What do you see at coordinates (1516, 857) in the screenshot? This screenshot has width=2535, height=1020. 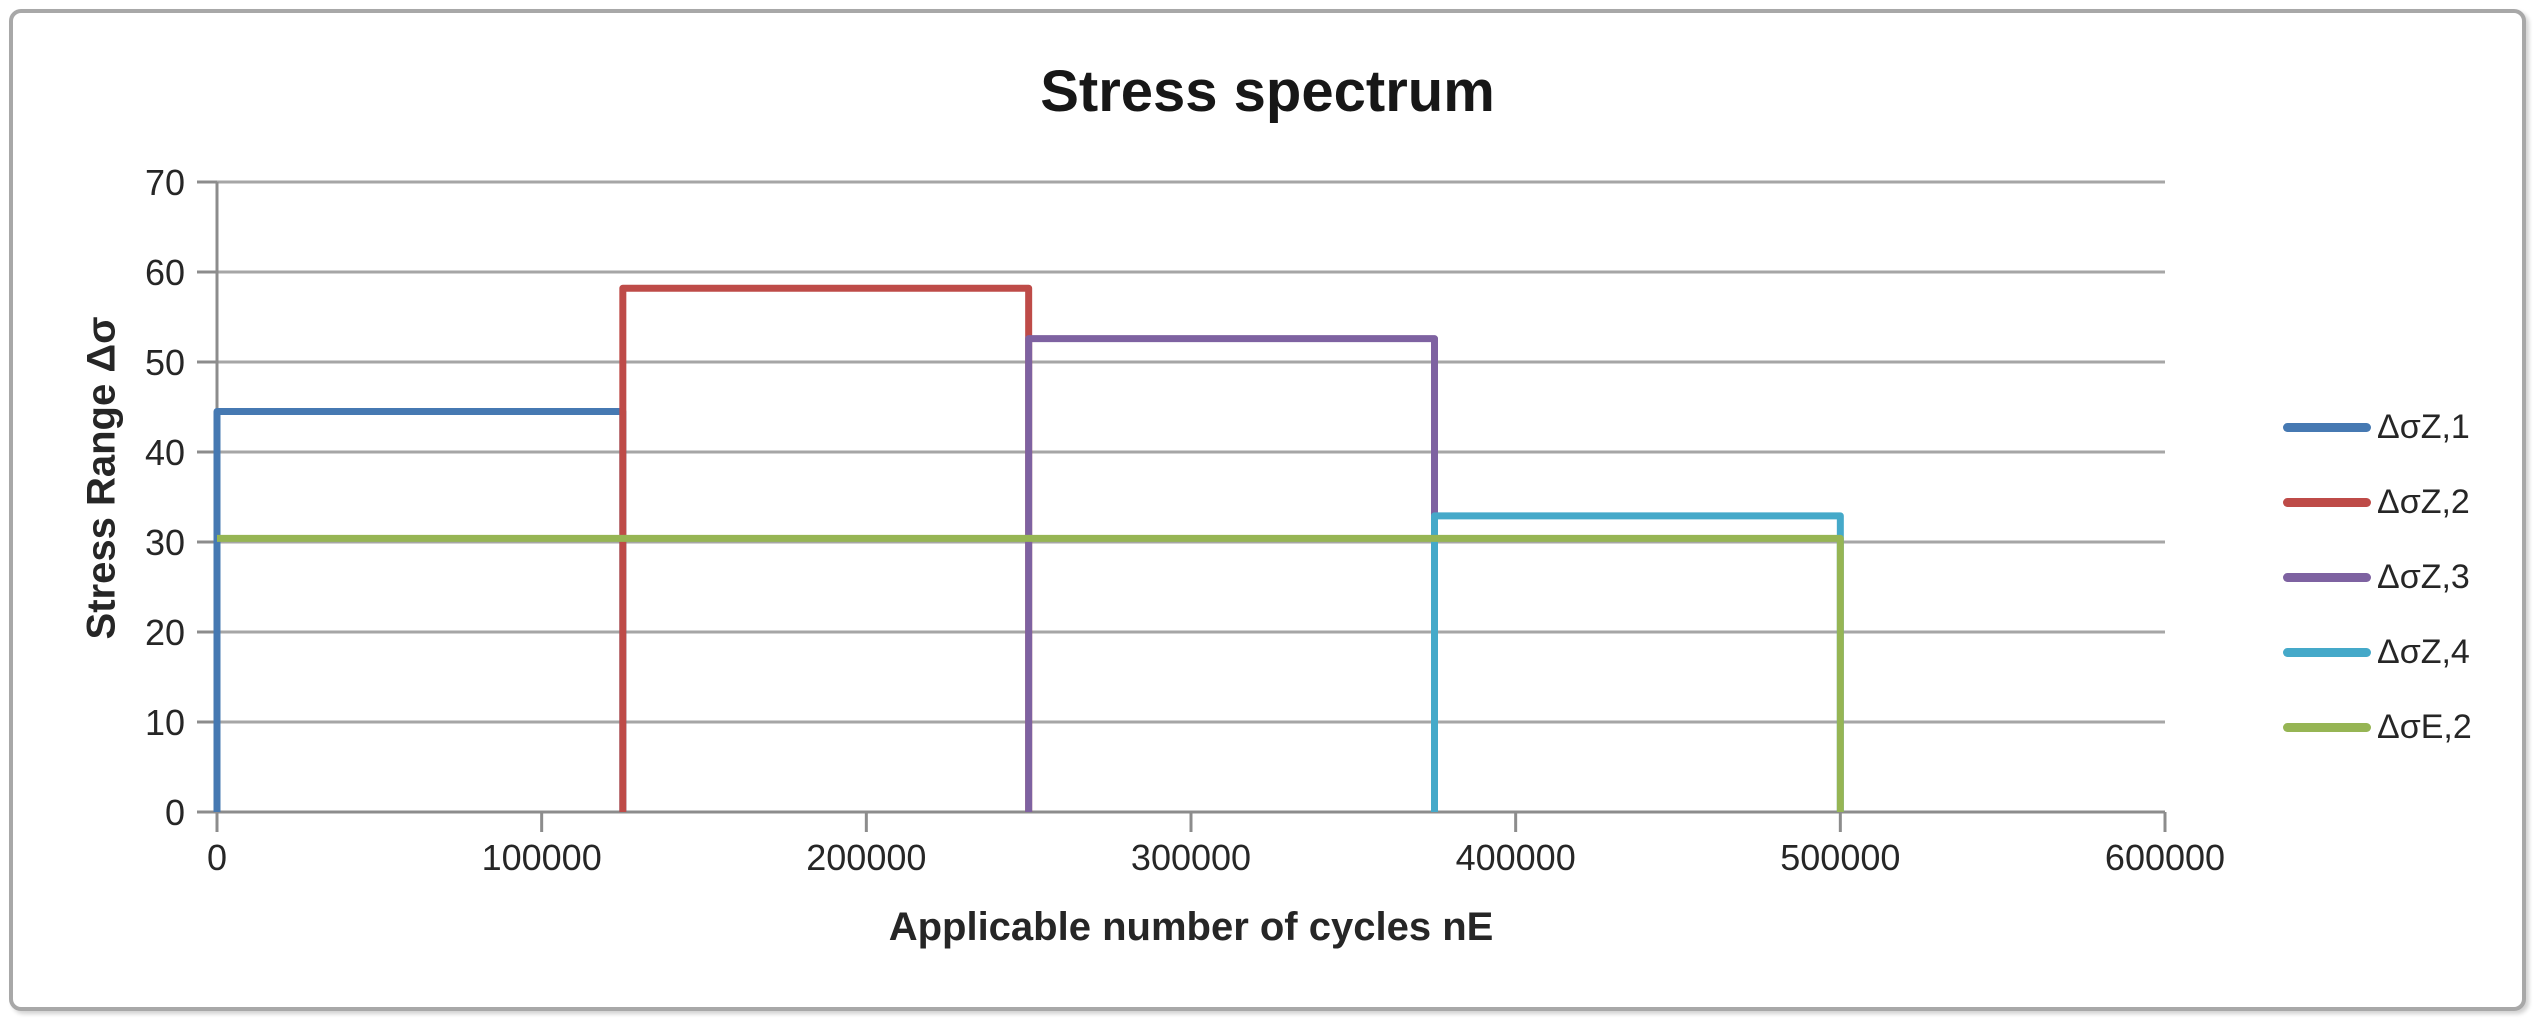 I see `x-tick-label-400000: 400000` at bounding box center [1516, 857].